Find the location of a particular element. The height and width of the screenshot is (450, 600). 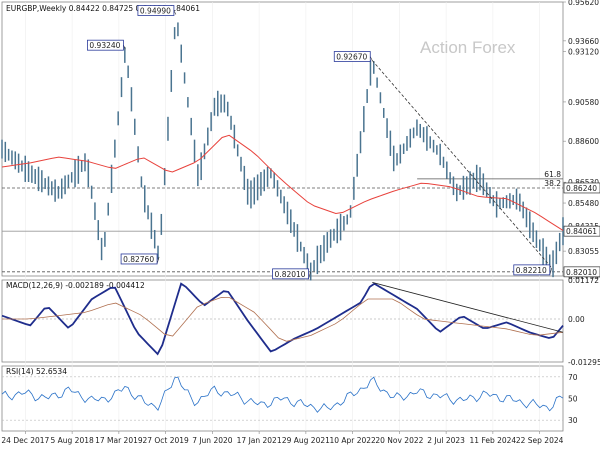

y-tick-label: 50 is located at coordinates (573, 399).